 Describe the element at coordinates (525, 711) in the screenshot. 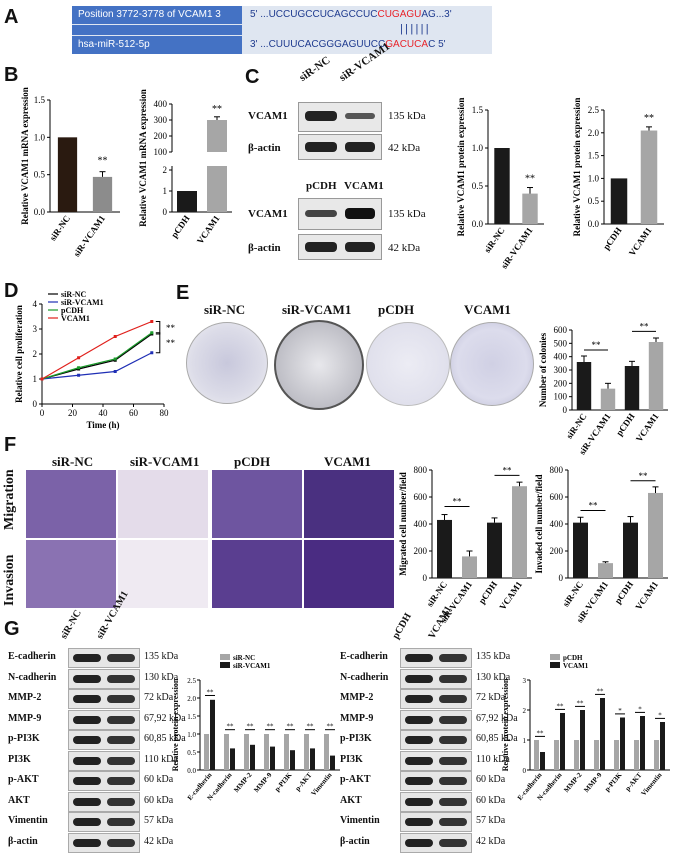

I see `y-tick-label: 2` at that location.